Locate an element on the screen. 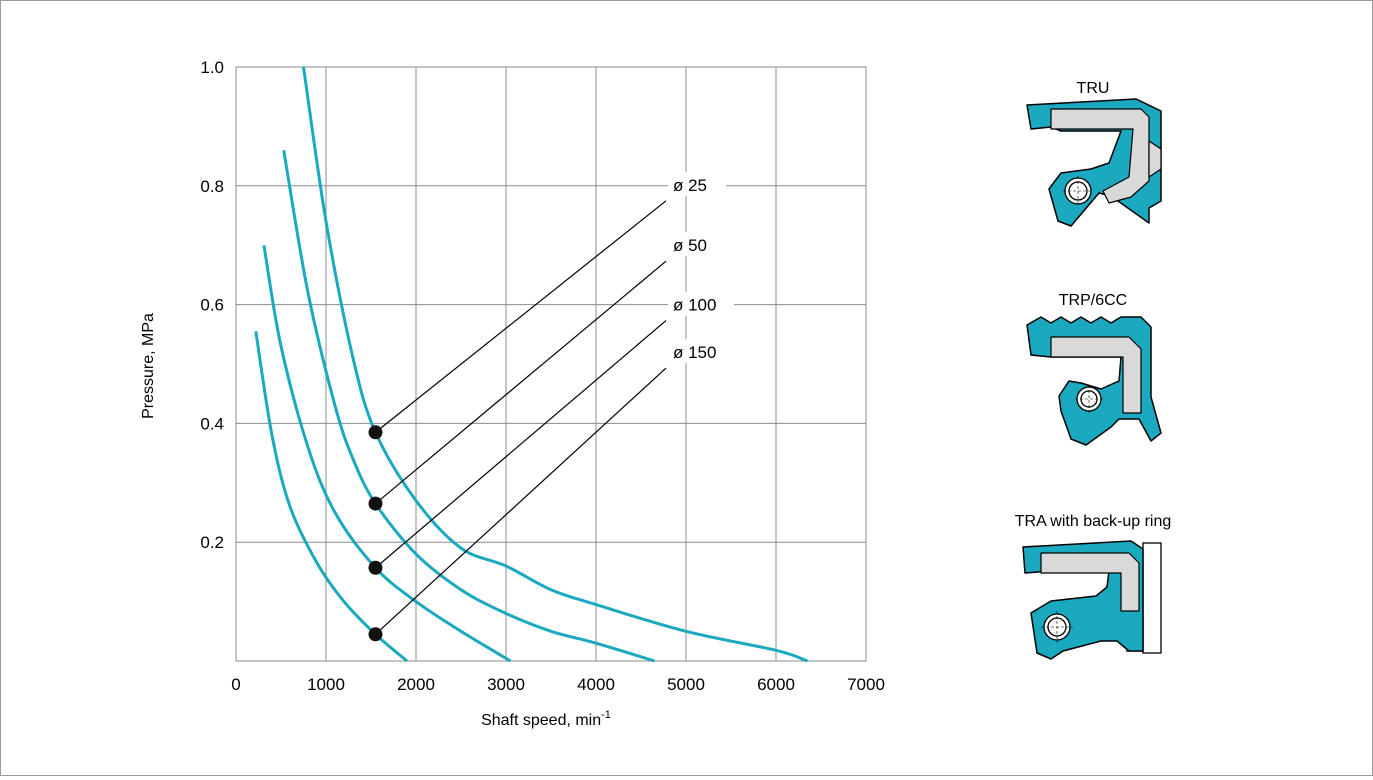  y-tick-label-0: 0.2 is located at coordinates (212, 542).